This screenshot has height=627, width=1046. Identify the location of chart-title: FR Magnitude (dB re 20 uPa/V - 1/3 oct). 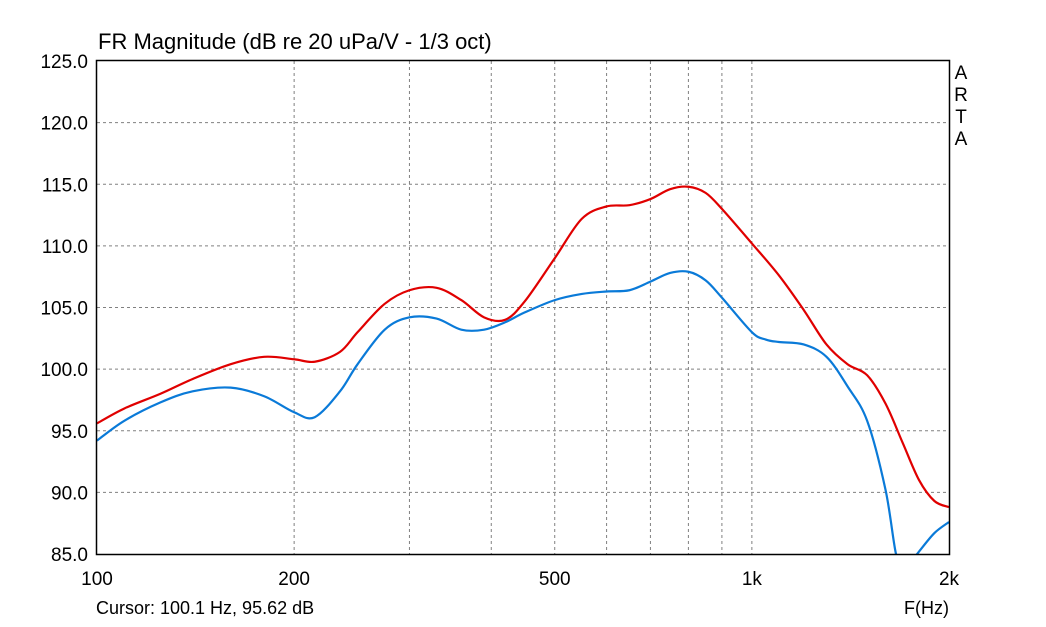
(295, 41).